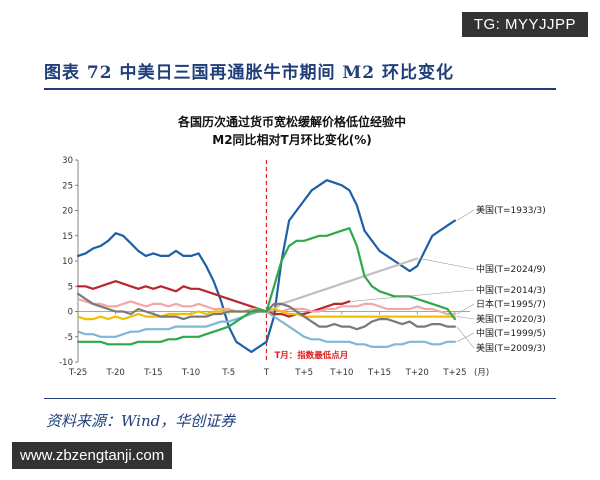 This screenshot has height=480, width=600. What do you see at coordinates (511, 290) in the screenshot?
I see `legend-label: 中国(T=2014/3)` at bounding box center [511, 290].